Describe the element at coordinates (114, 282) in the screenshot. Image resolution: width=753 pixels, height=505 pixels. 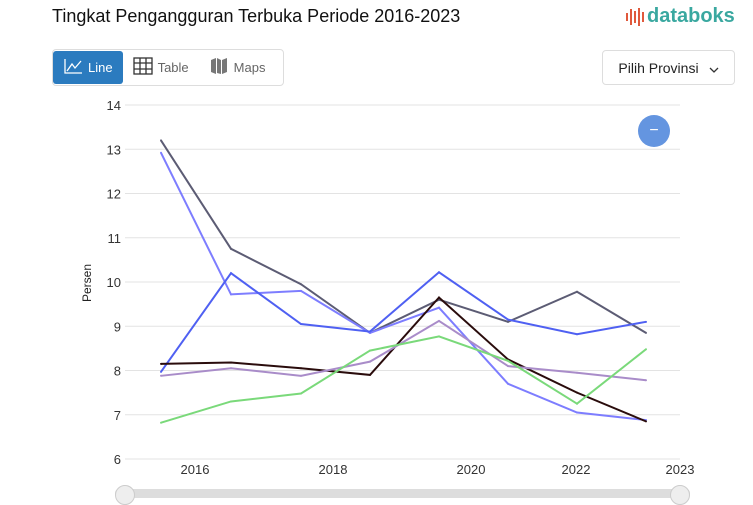
I see `y-tick-label: 10` at that location.